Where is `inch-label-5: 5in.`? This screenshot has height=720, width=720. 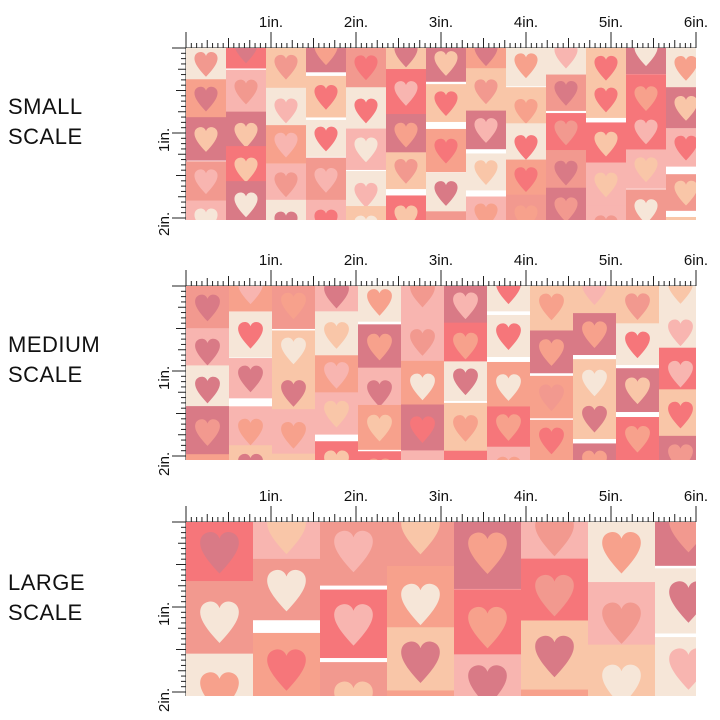 inch-label-5: 5in. is located at coordinates (611, 260).